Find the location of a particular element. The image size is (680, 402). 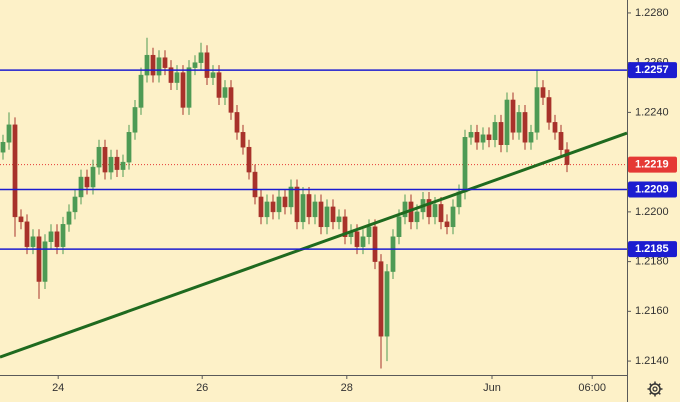

level-label: 1.2257 is located at coordinates (652, 70).